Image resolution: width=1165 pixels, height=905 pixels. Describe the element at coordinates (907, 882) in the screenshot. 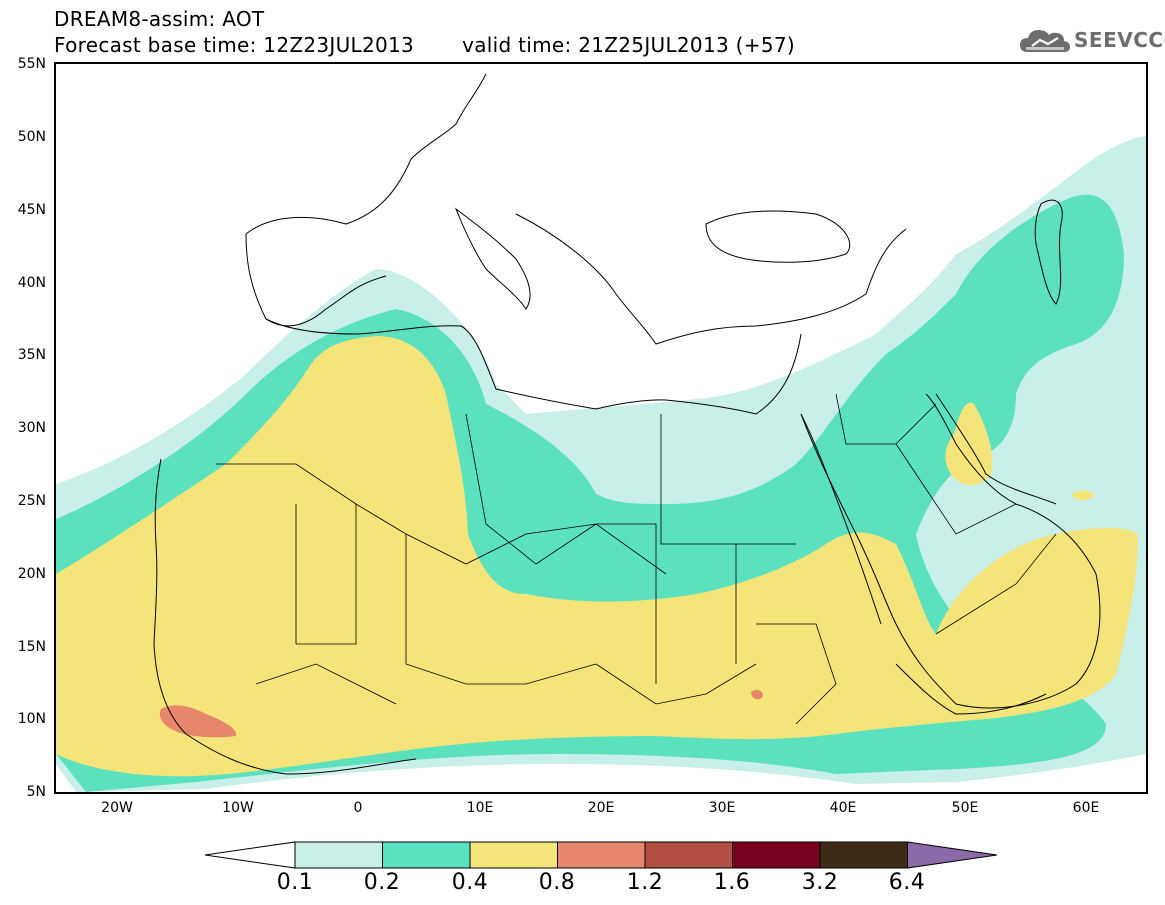

I see `colorbar-label: 6.4` at that location.